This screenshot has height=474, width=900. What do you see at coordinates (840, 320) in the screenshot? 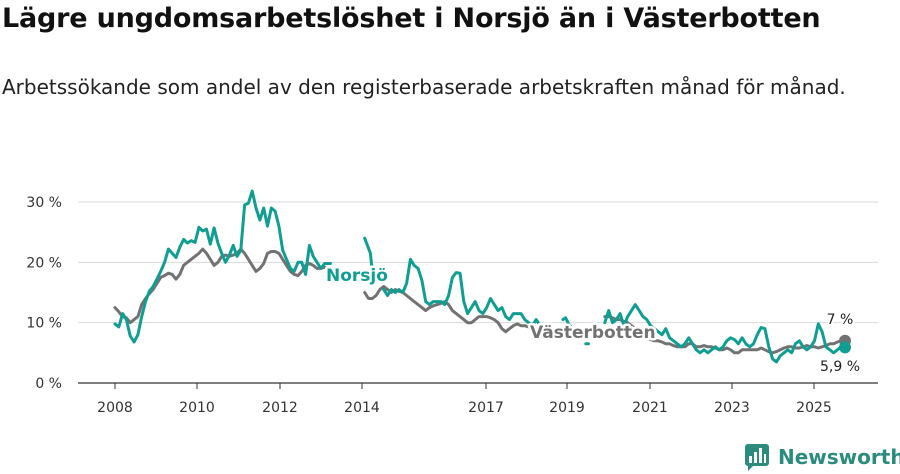
I see `end-label-vasterbotten: 7 %` at bounding box center [840, 320].